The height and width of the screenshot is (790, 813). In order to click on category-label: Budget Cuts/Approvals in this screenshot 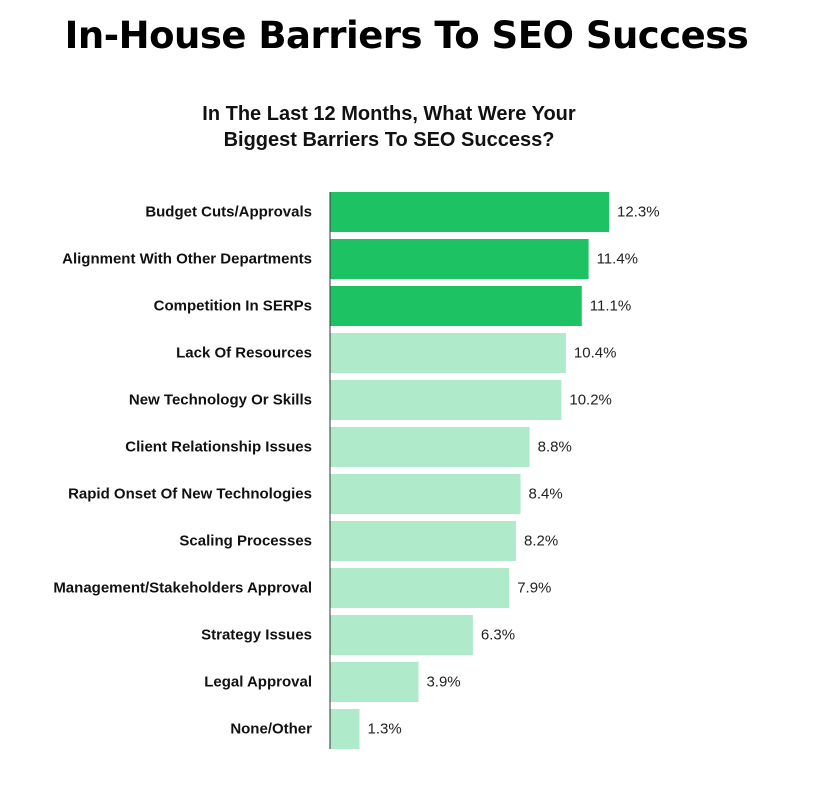, I will do `click(228, 212)`.